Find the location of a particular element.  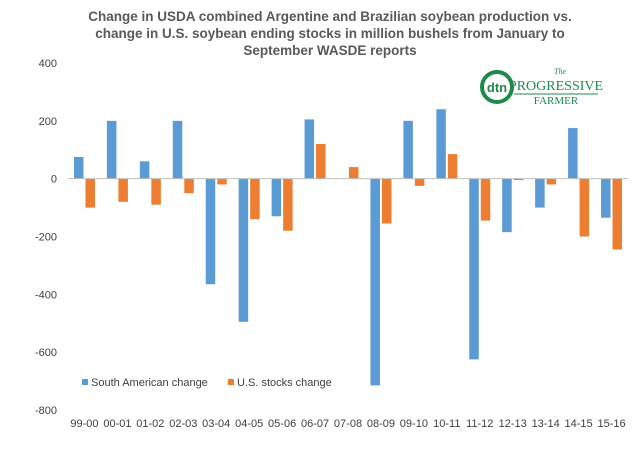

x-tick-label: 08-09 is located at coordinates (381, 424).